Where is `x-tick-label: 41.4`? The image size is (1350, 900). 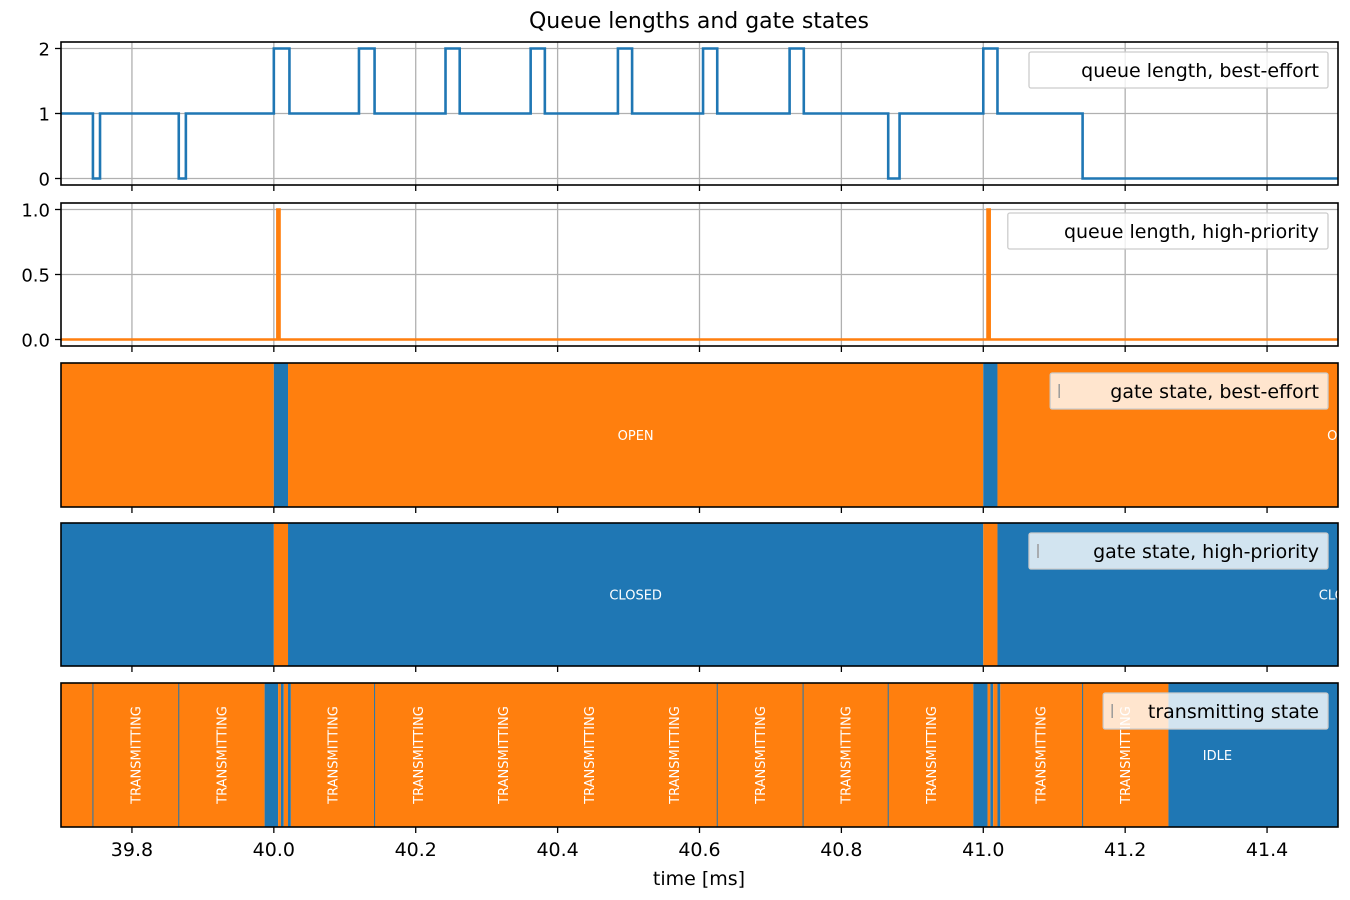 x-tick-label: 41.4 is located at coordinates (1267, 850).